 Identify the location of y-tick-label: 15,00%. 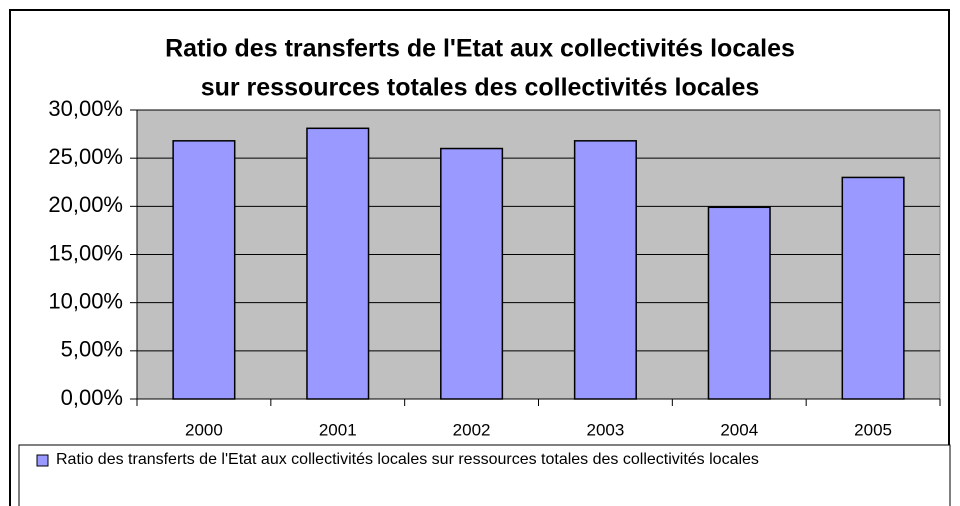
(85, 252).